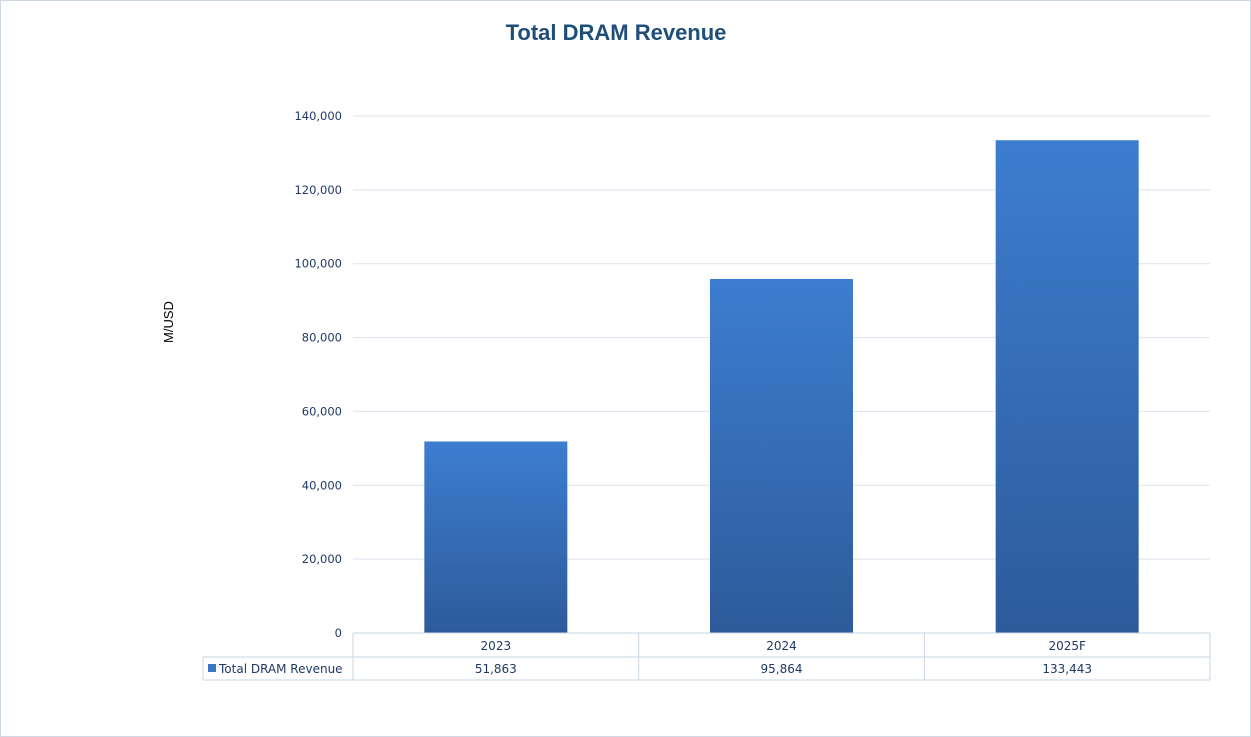 This screenshot has height=737, width=1251. Describe the element at coordinates (338, 633) in the screenshot. I see `y-tick-label: 0` at that location.